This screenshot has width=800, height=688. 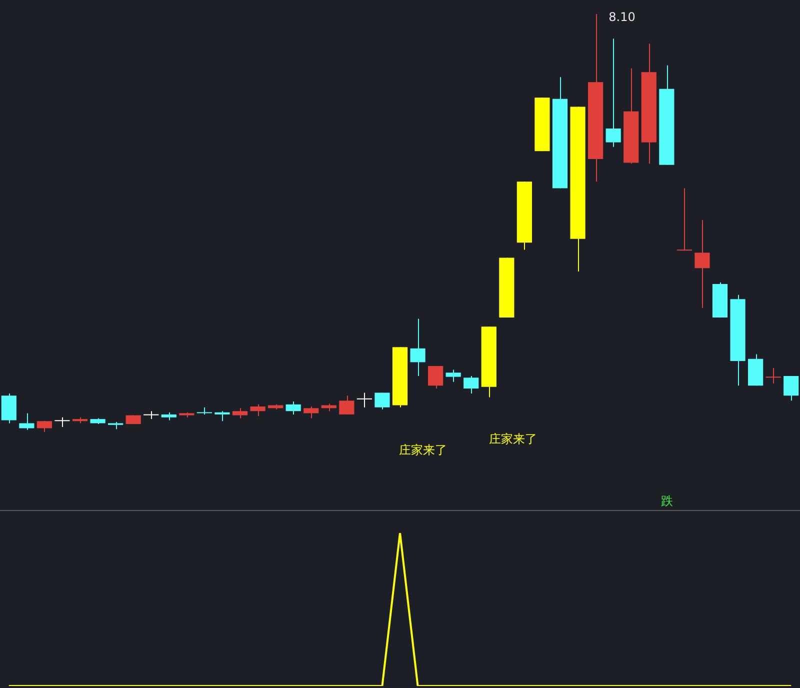 What do you see at coordinates (667, 501) in the screenshot?
I see `text: 跌` at bounding box center [667, 501].